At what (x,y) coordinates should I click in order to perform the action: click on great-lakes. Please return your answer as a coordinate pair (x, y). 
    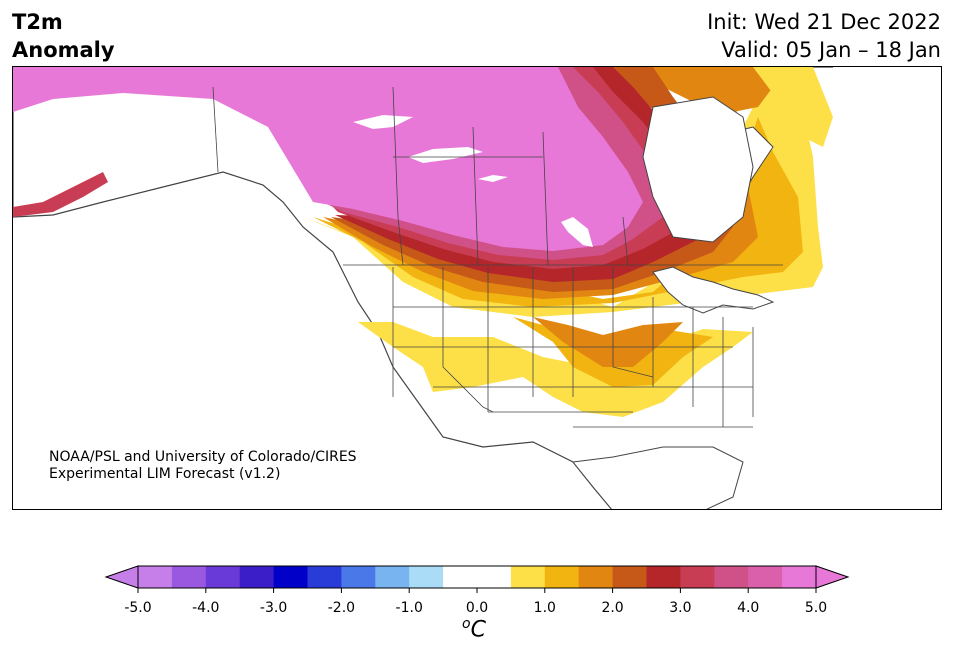
    Looking at the image, I should click on (713, 290).